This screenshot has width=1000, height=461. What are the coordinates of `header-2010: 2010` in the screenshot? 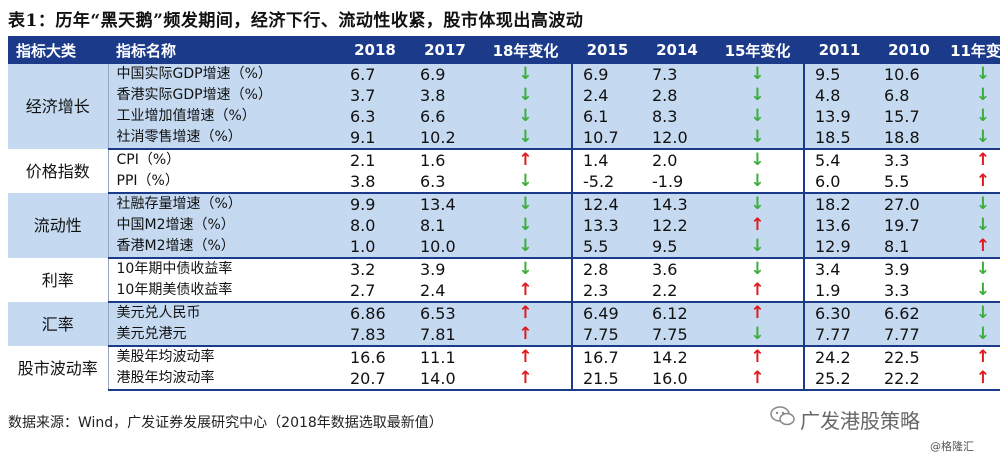 It's located at (909, 50).